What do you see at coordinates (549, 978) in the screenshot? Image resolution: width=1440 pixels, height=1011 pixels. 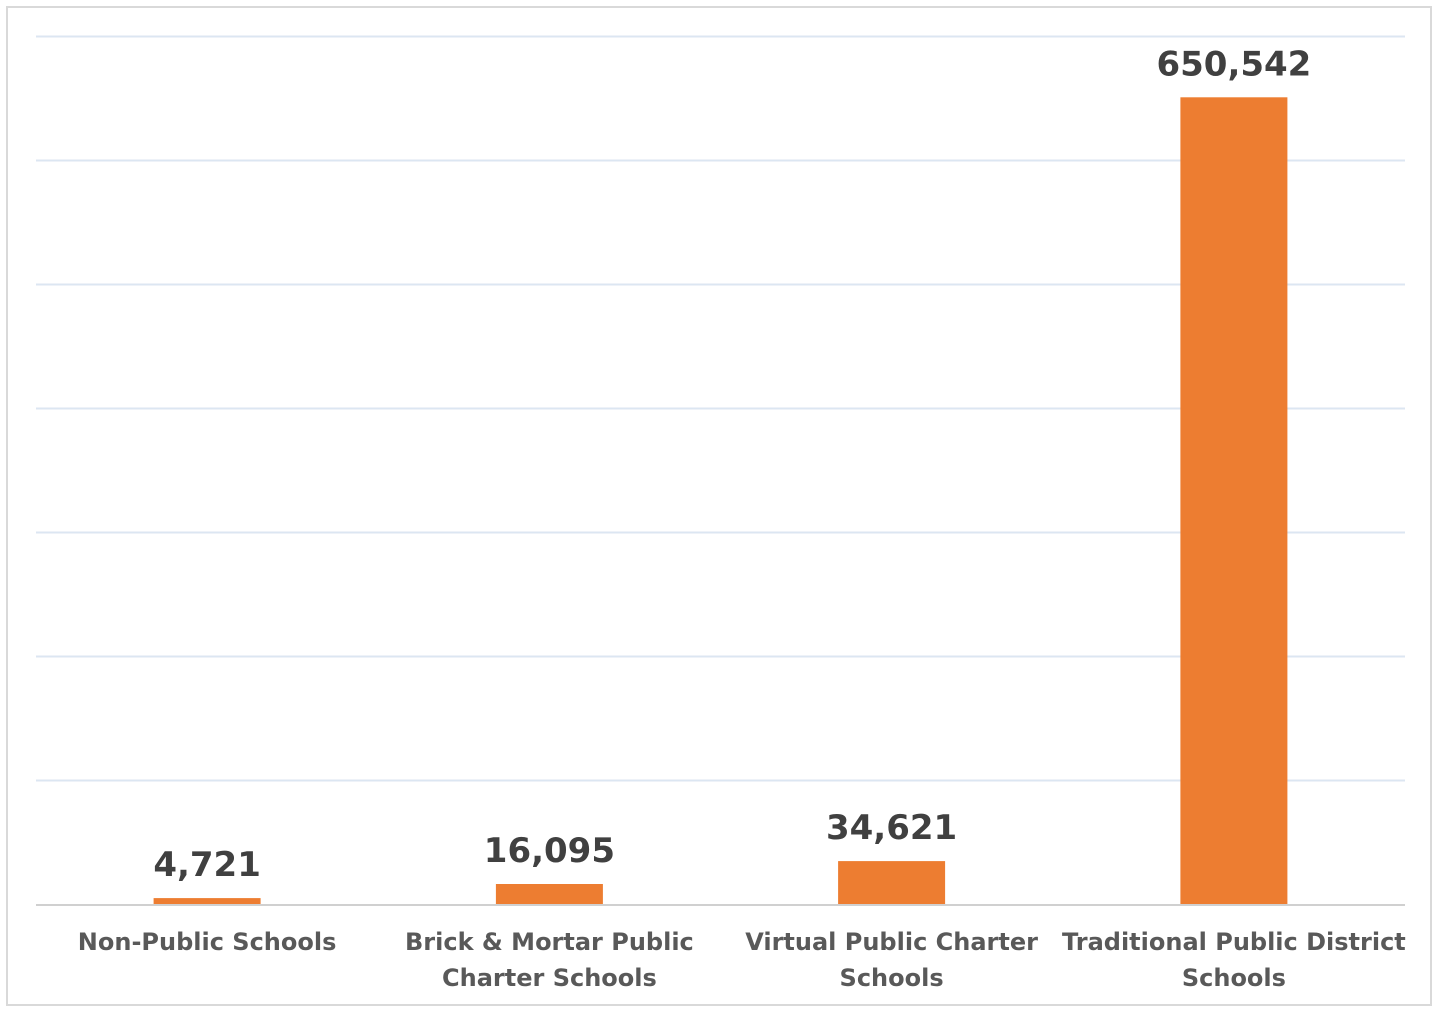 I see `category-label: Charter Schools` at bounding box center [549, 978].